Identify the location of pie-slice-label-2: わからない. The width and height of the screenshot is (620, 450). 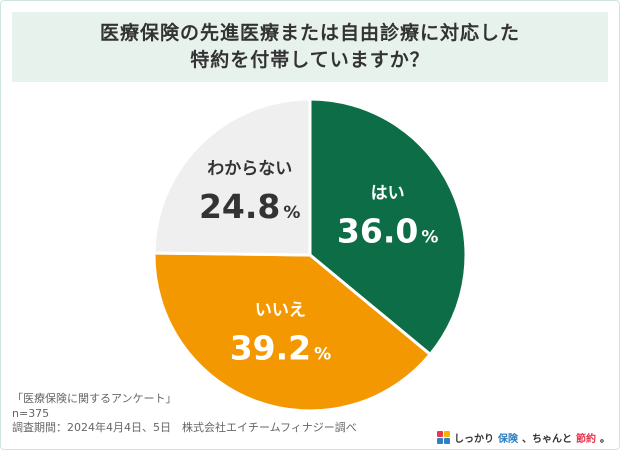
(249, 169).